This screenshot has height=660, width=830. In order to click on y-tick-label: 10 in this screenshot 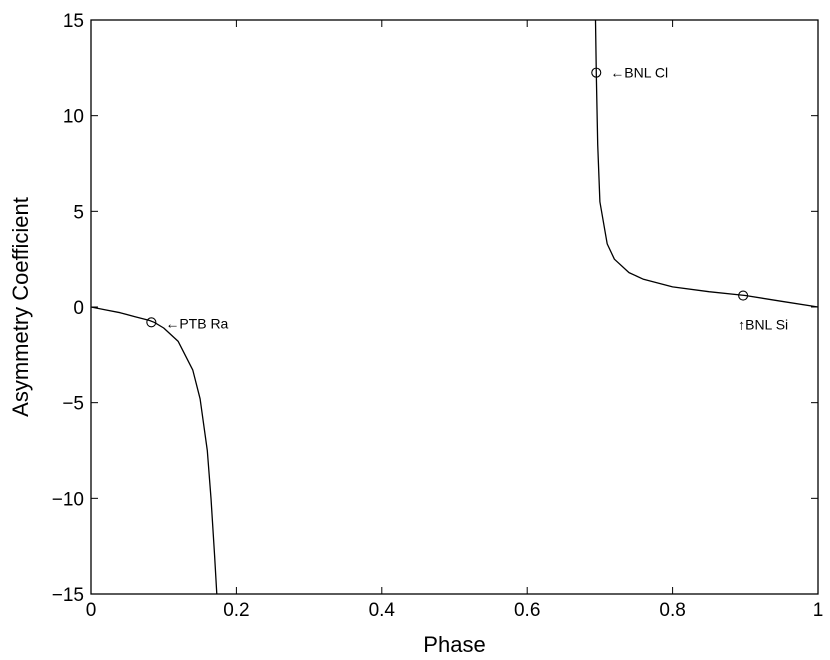, I will do `click(73, 117)`.